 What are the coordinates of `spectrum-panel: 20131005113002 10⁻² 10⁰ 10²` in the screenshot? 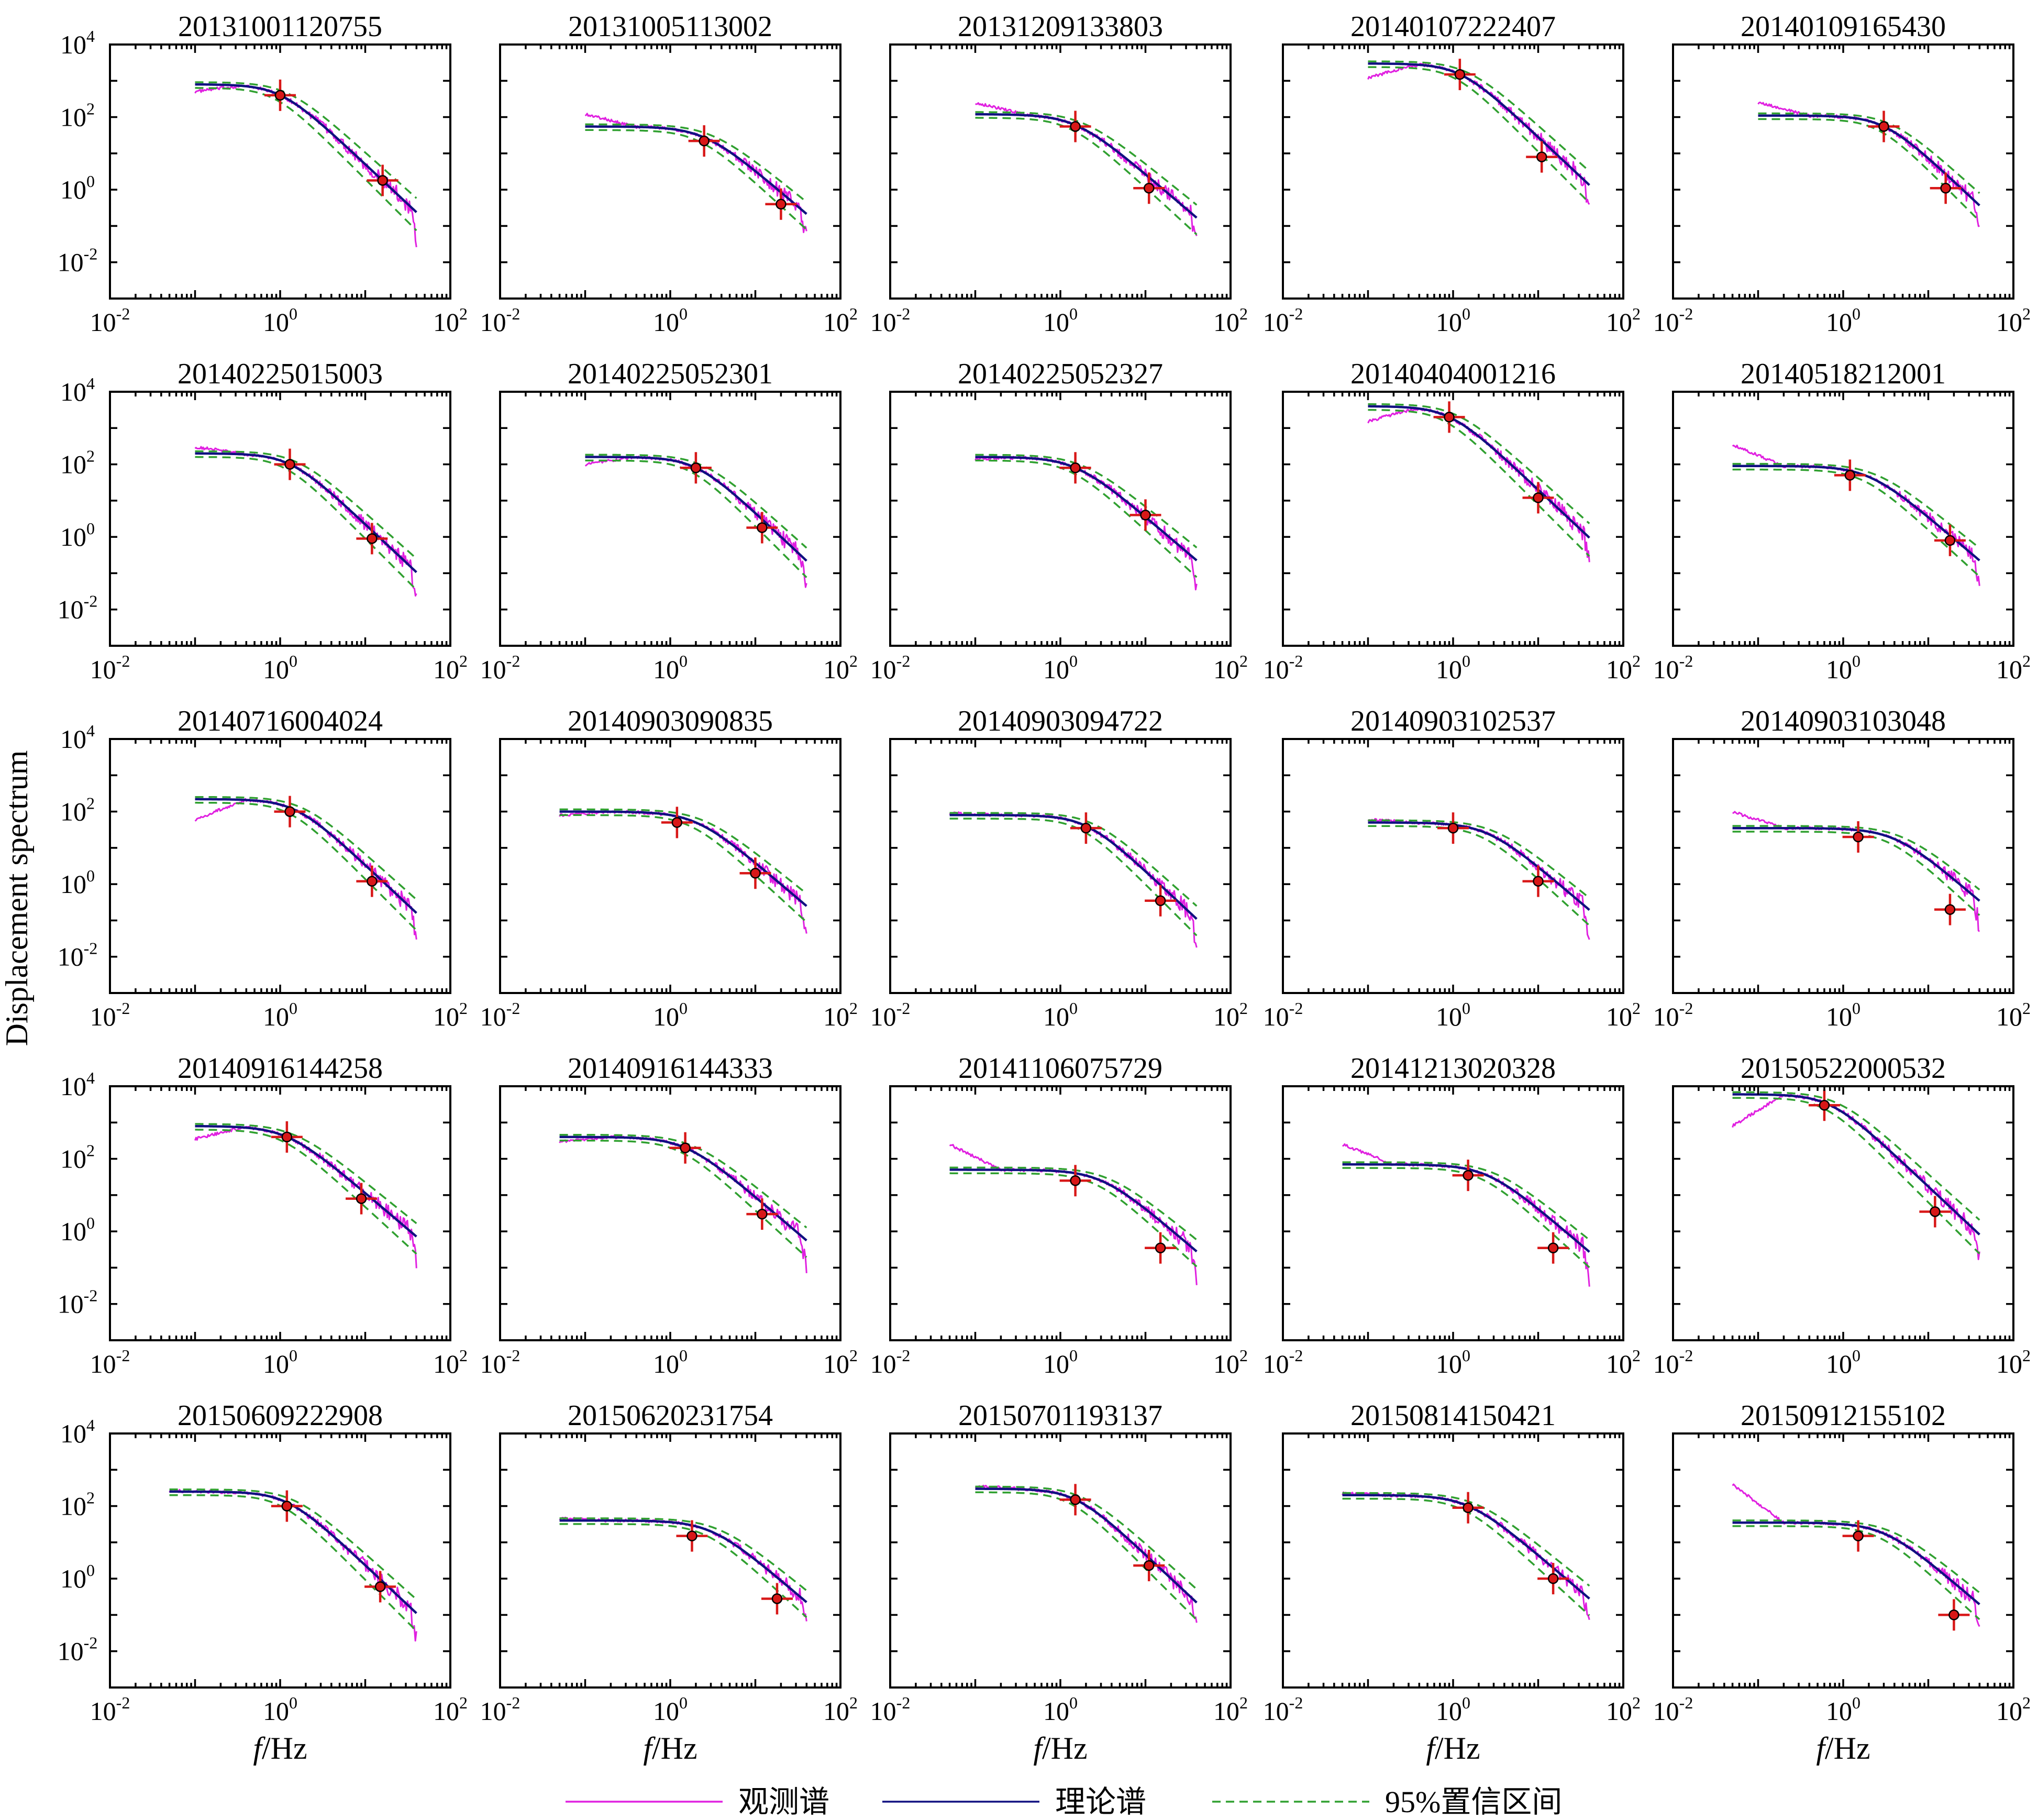 It's located at (669, 174).